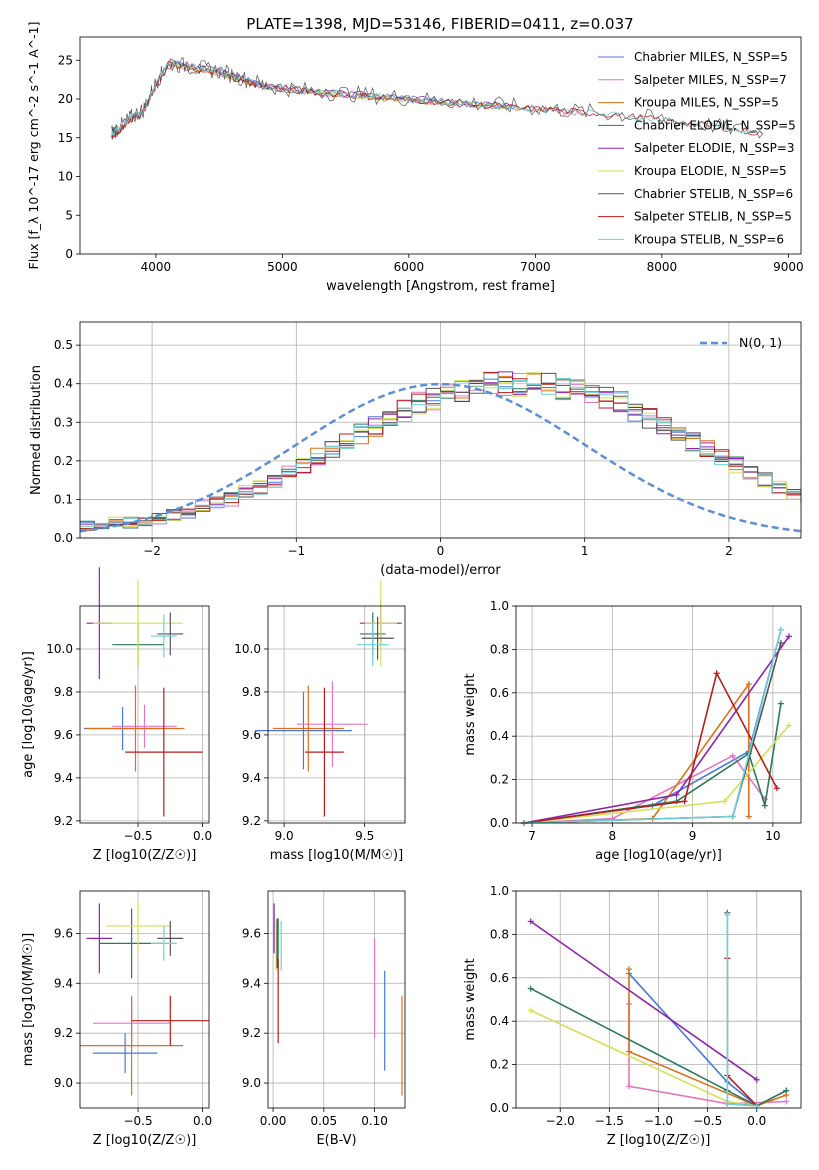 This screenshot has height=1170, width=819. I want to click on weight-line-chabrier_elodie, so click(658, 1047).